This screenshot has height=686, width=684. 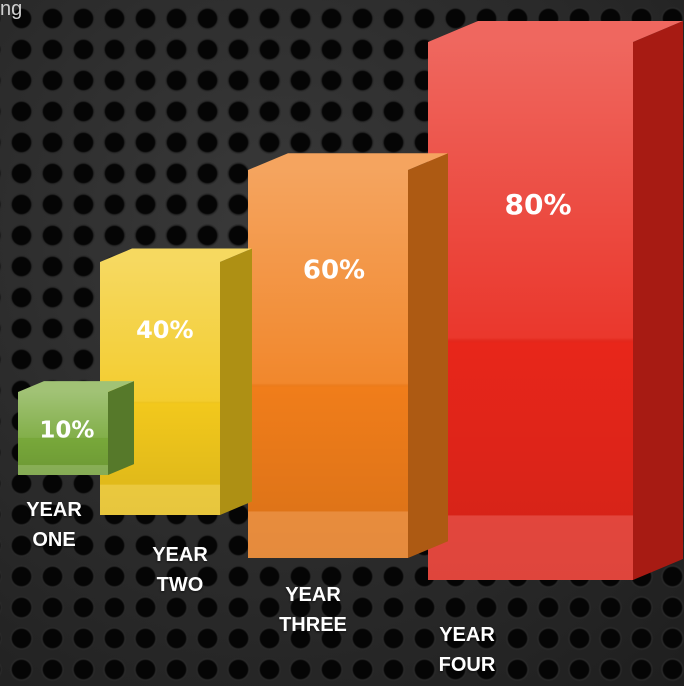 I want to click on bar-1: 10%, so click(x=76, y=428).